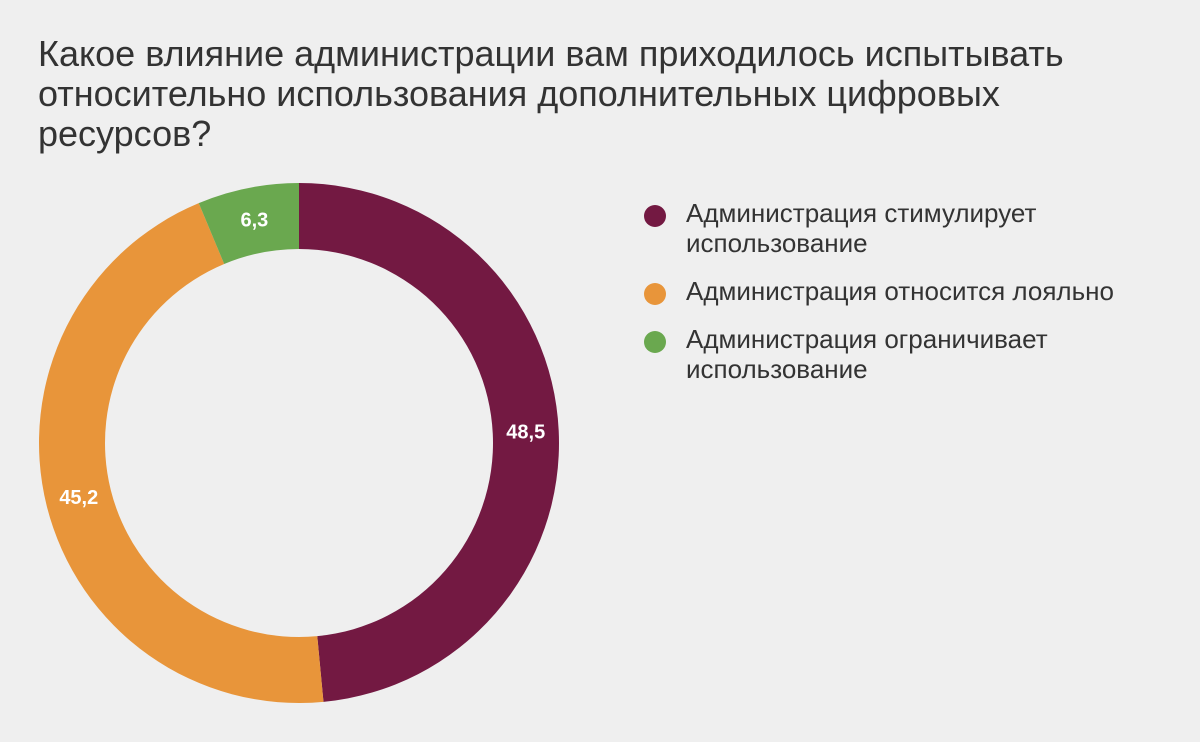 The image size is (1200, 742). I want to click on legend-swatch-stimulates, so click(655, 216).